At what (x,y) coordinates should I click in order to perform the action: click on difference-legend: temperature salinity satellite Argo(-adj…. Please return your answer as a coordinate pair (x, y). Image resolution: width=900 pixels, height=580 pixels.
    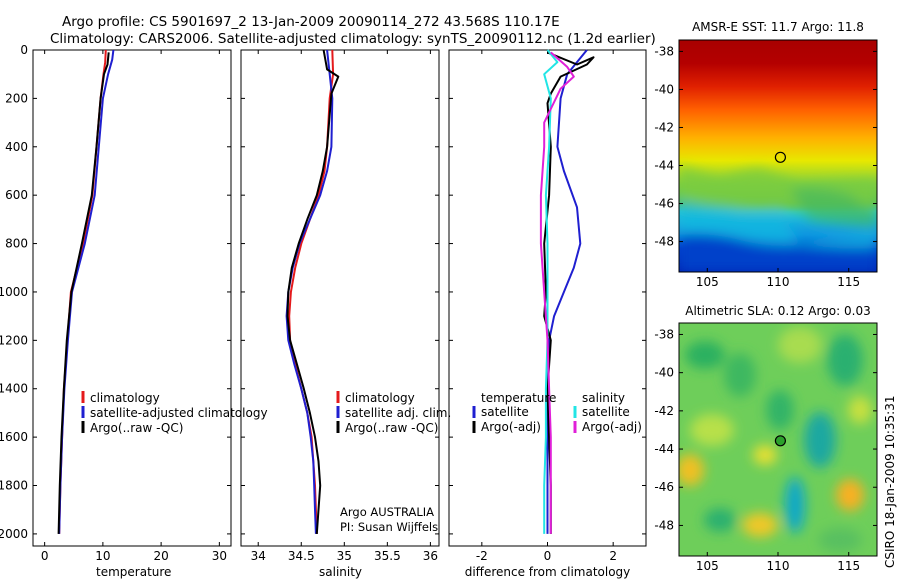
    Looking at the image, I should click on (557, 412).